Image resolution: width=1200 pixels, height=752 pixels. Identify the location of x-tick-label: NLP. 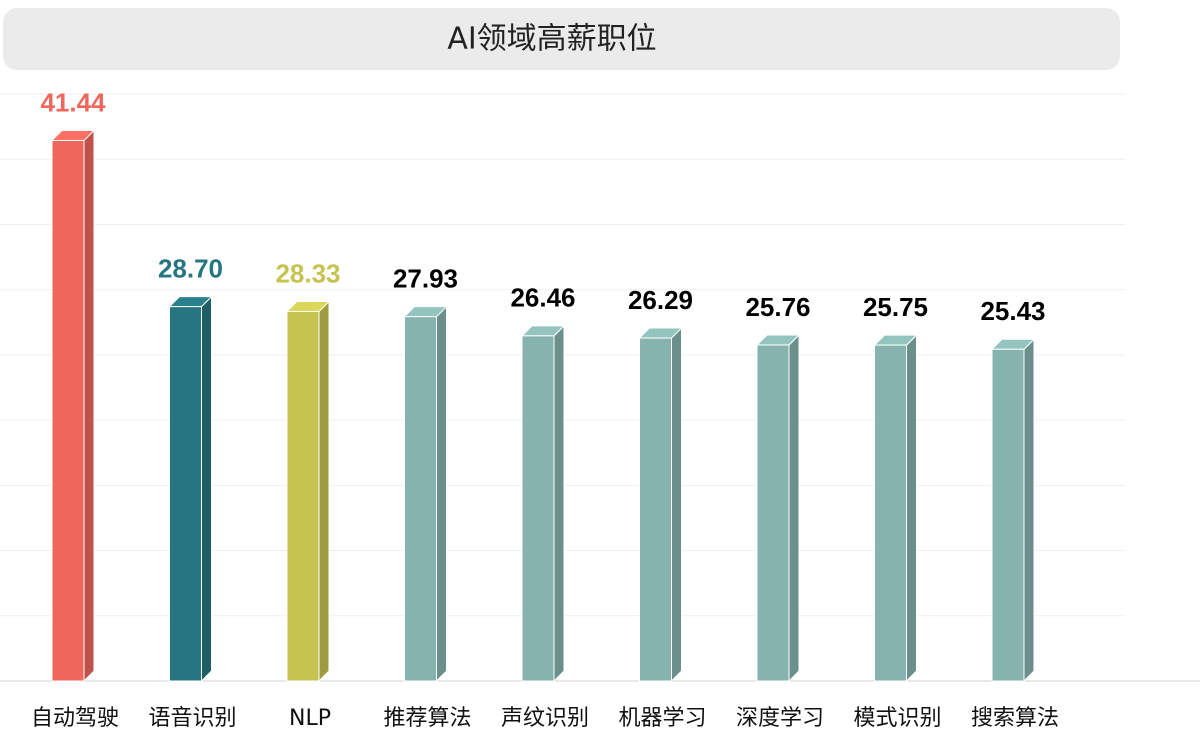
(310, 718).